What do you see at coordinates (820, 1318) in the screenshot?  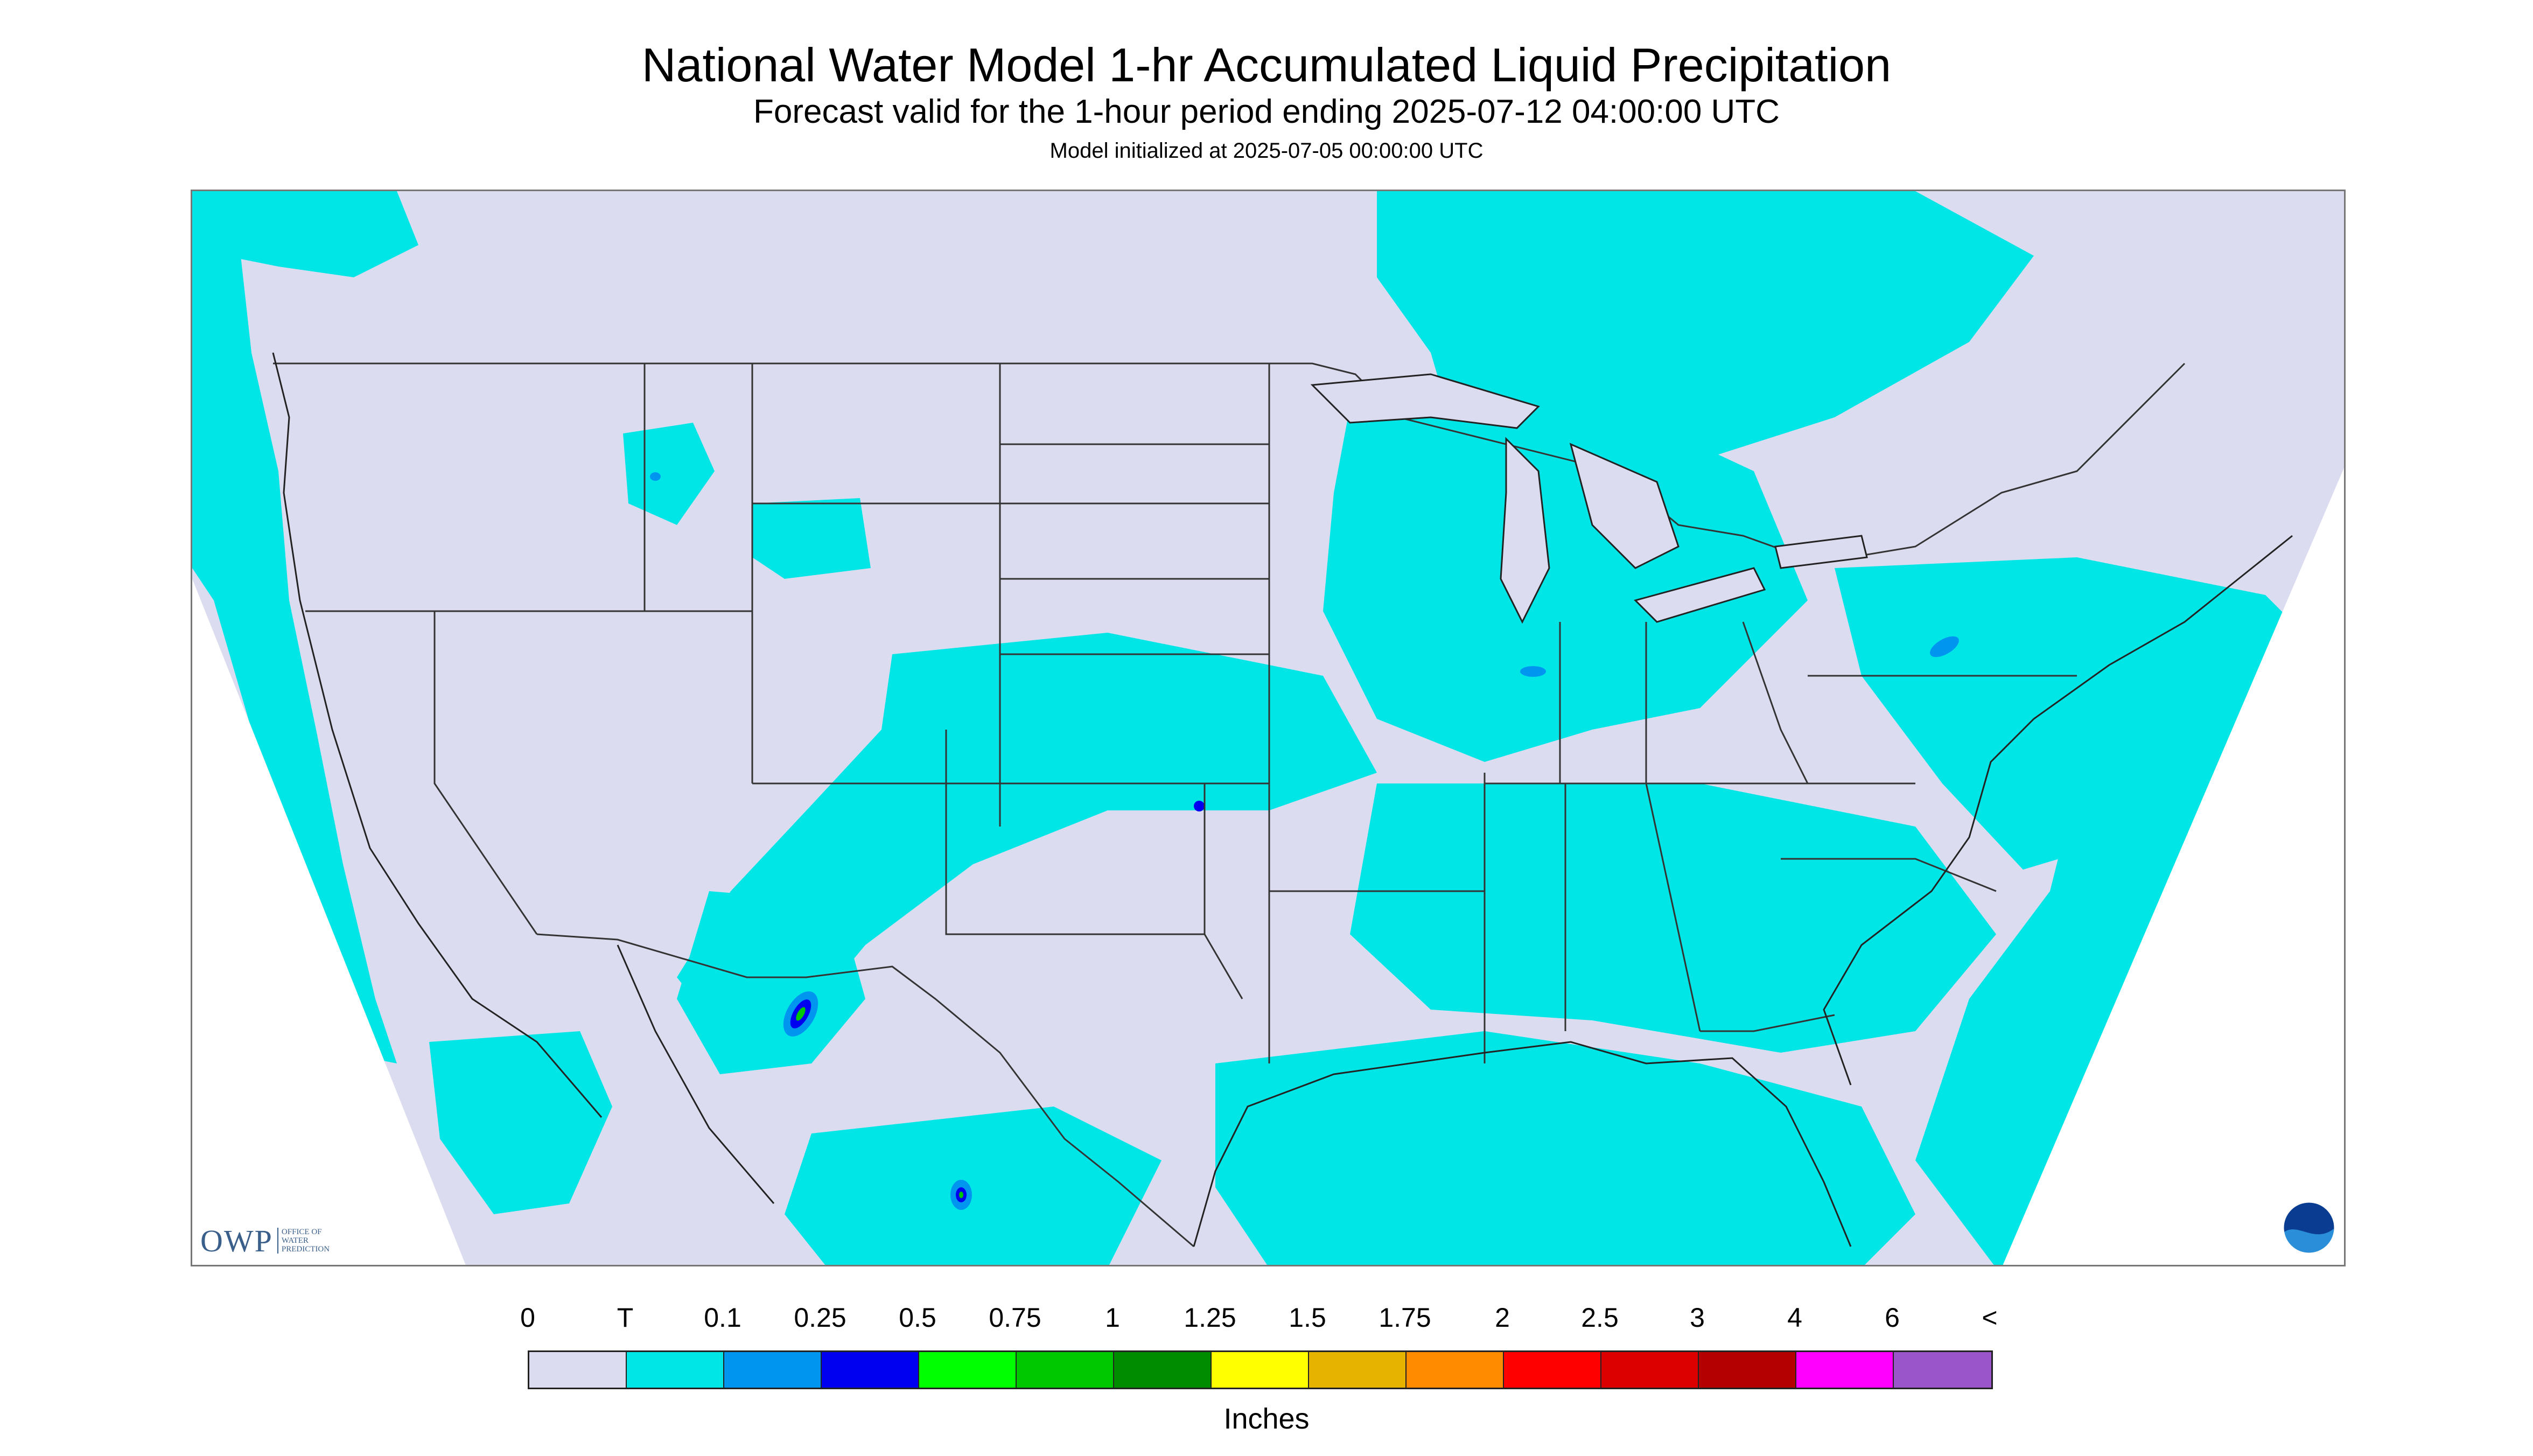 I see `legend-tick-label: 0.25` at bounding box center [820, 1318].